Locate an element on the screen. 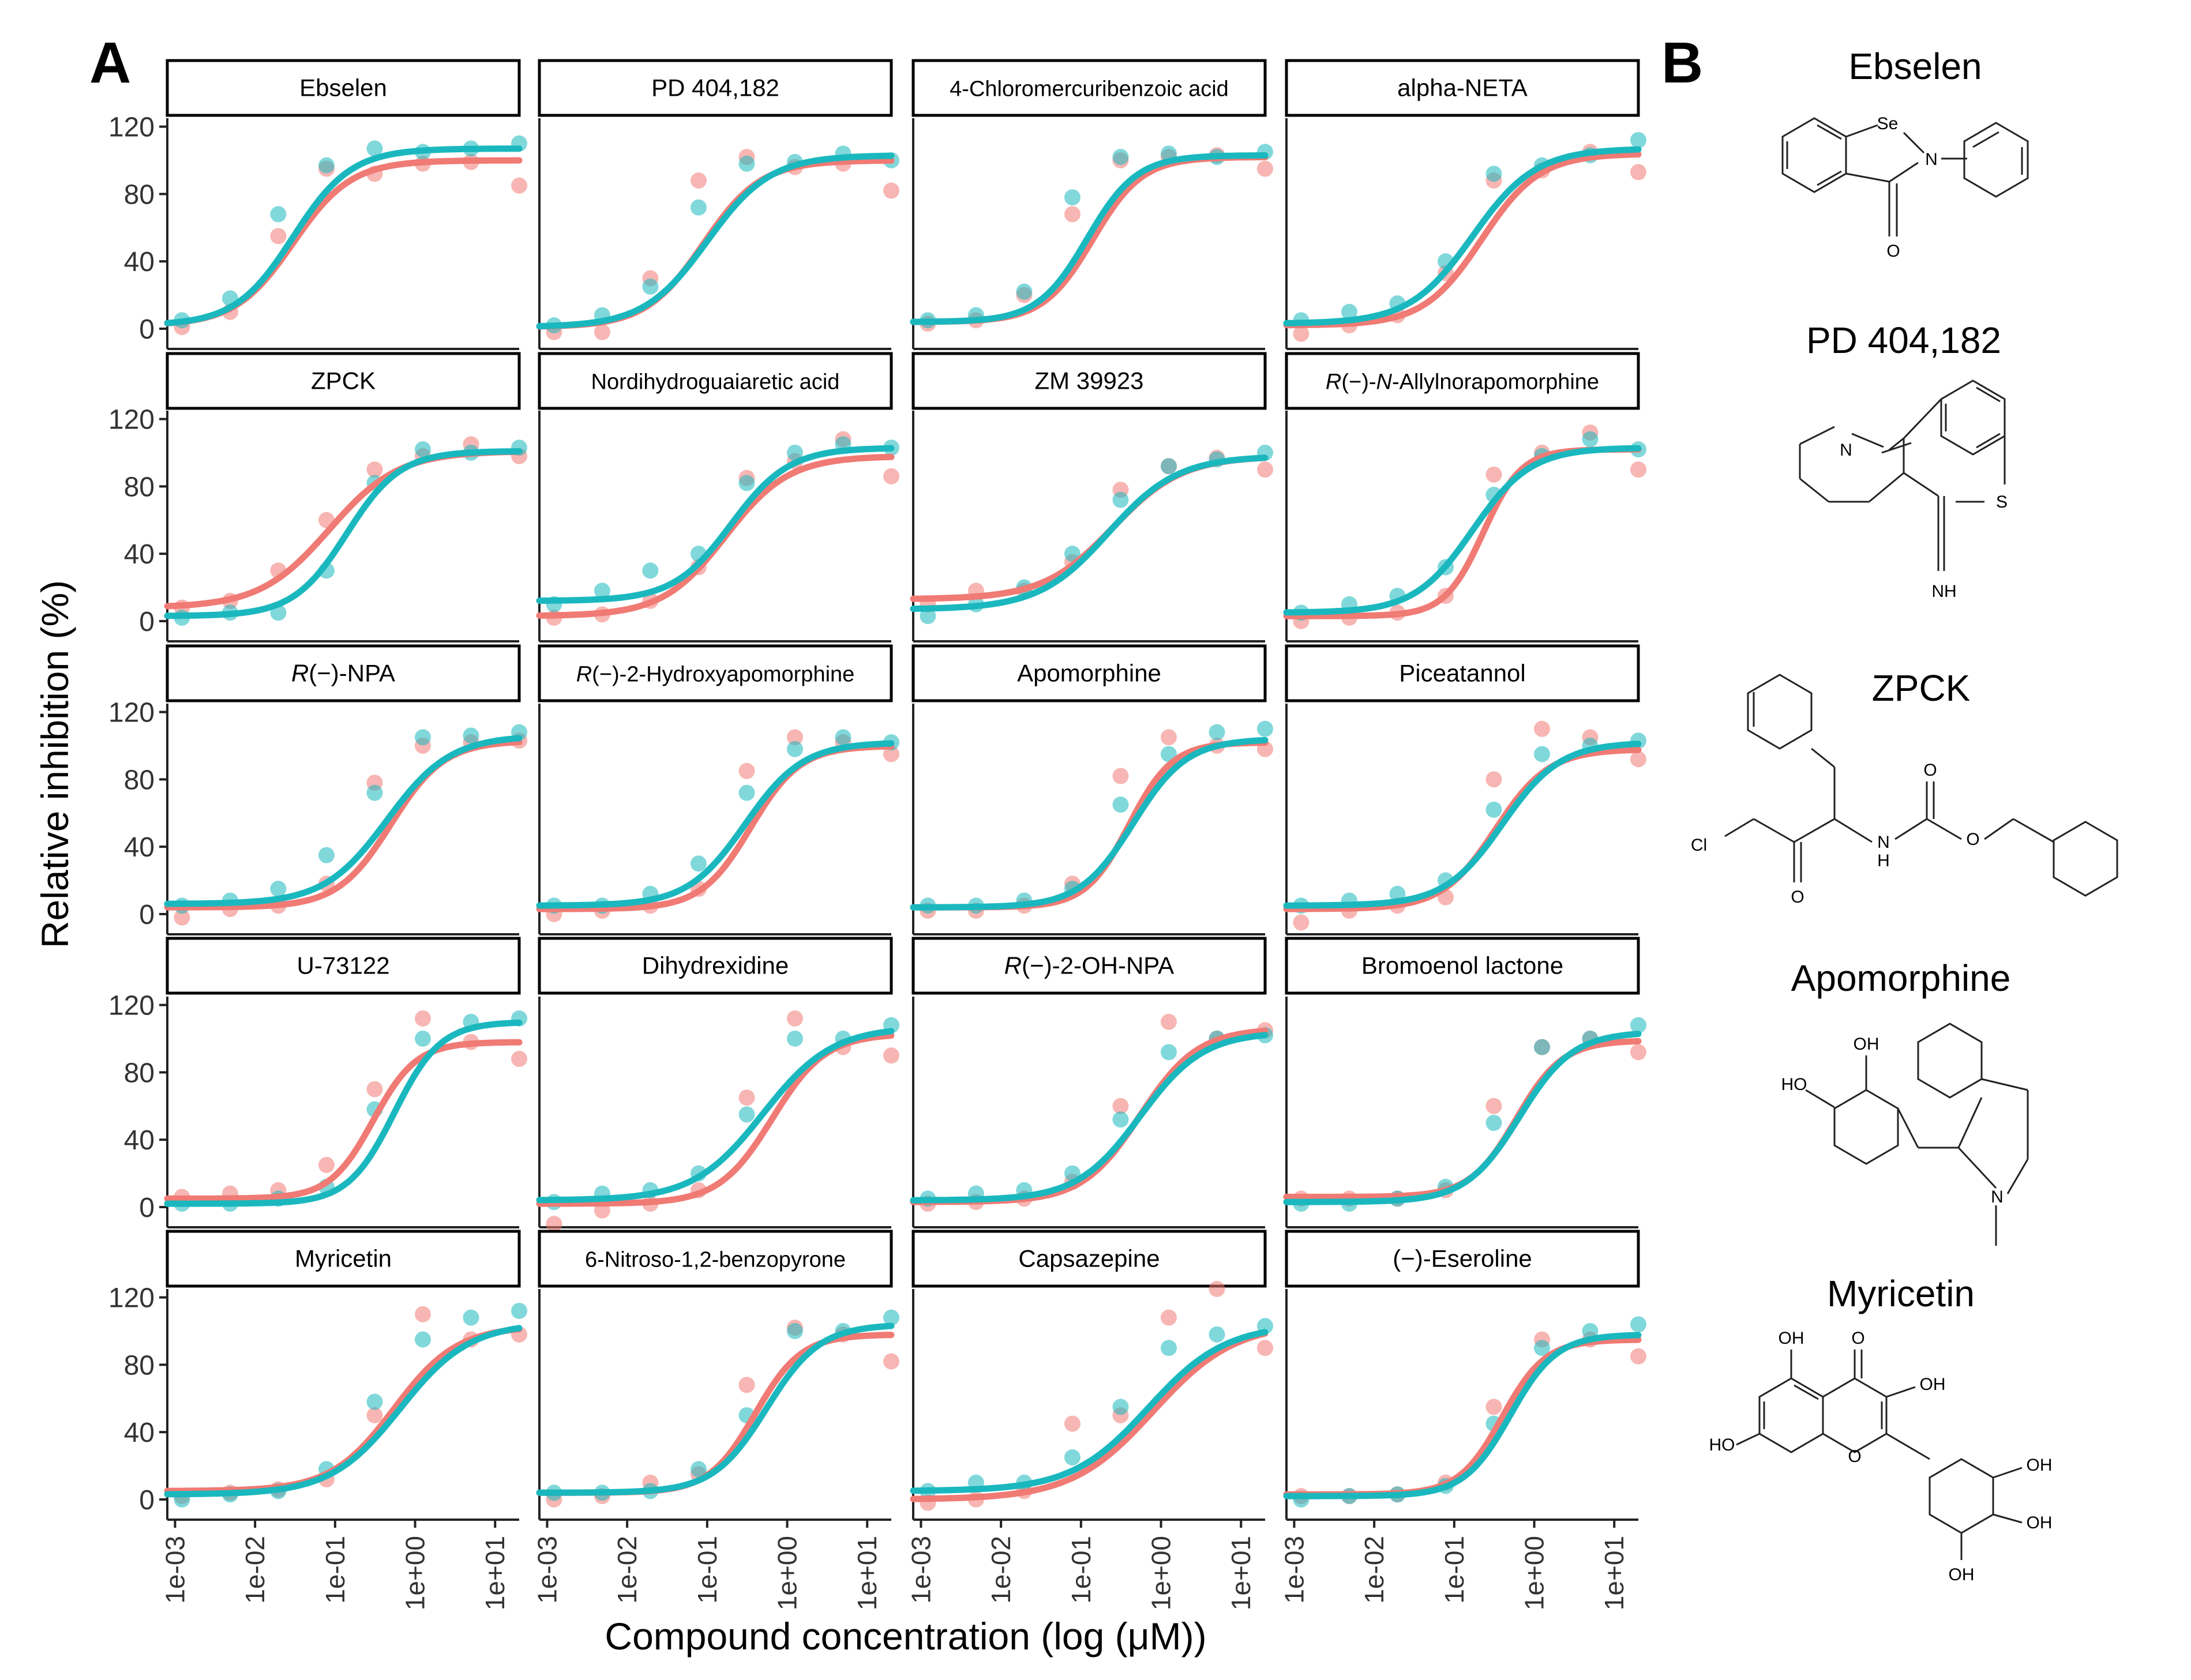  x-tick-label: 1e+00 is located at coordinates (787, 1573).